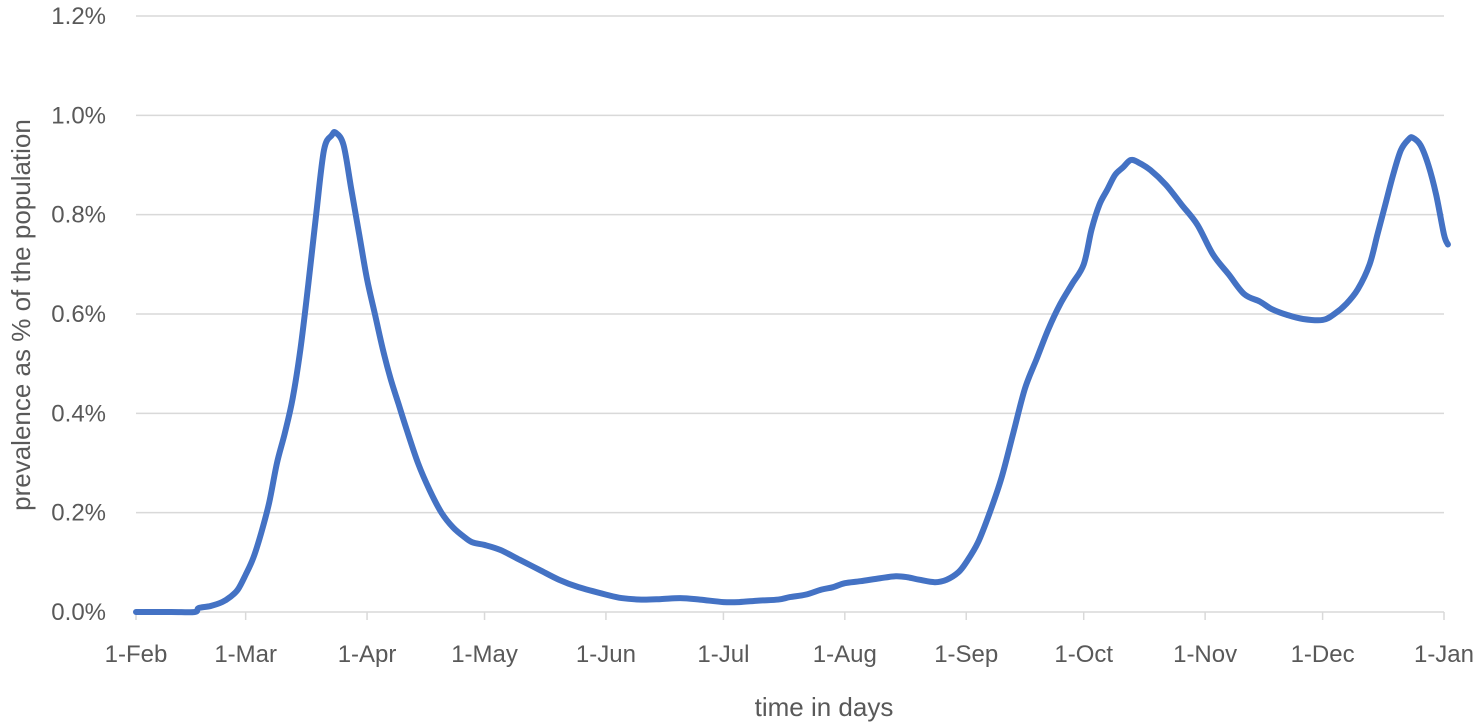 The height and width of the screenshot is (728, 1478). I want to click on y-tick-label: 0.6%, so click(78, 314).